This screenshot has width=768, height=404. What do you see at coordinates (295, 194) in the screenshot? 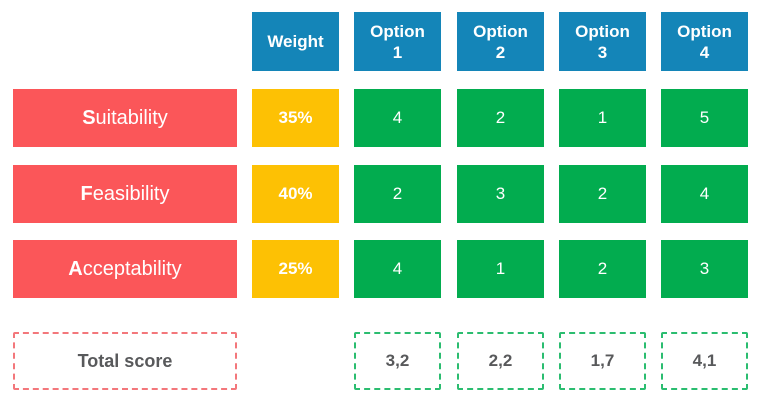
I see `weight-cell-feasibility: 40%` at bounding box center [295, 194].